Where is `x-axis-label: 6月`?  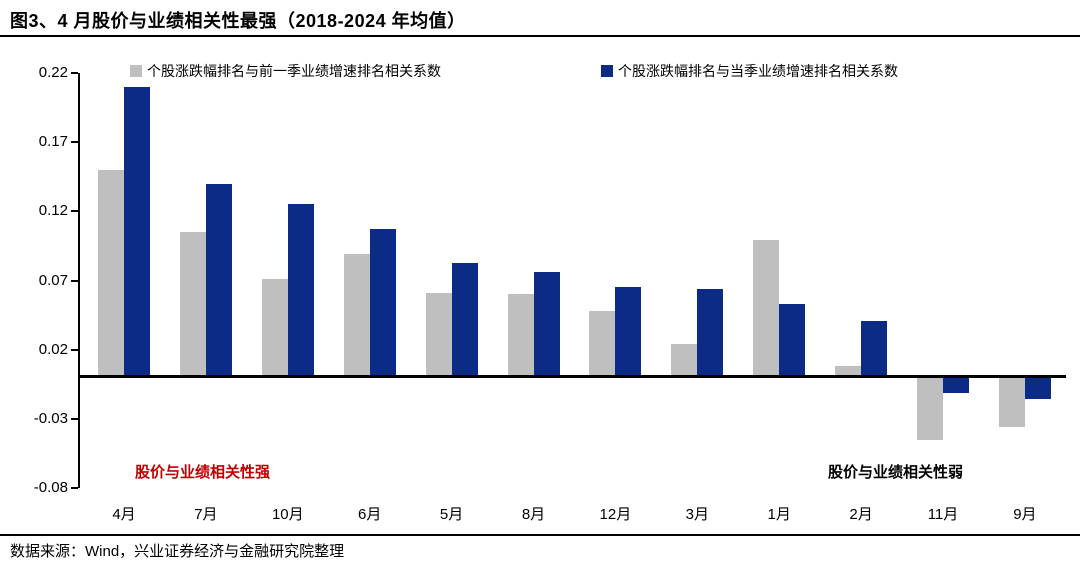 x-axis-label: 6月 is located at coordinates (370, 514).